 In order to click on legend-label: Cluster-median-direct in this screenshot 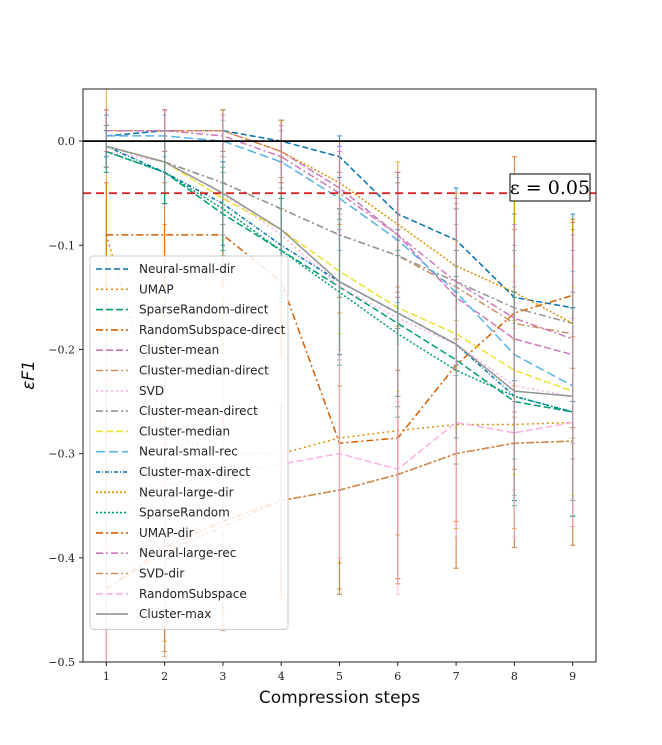, I will do `click(204, 371)`.